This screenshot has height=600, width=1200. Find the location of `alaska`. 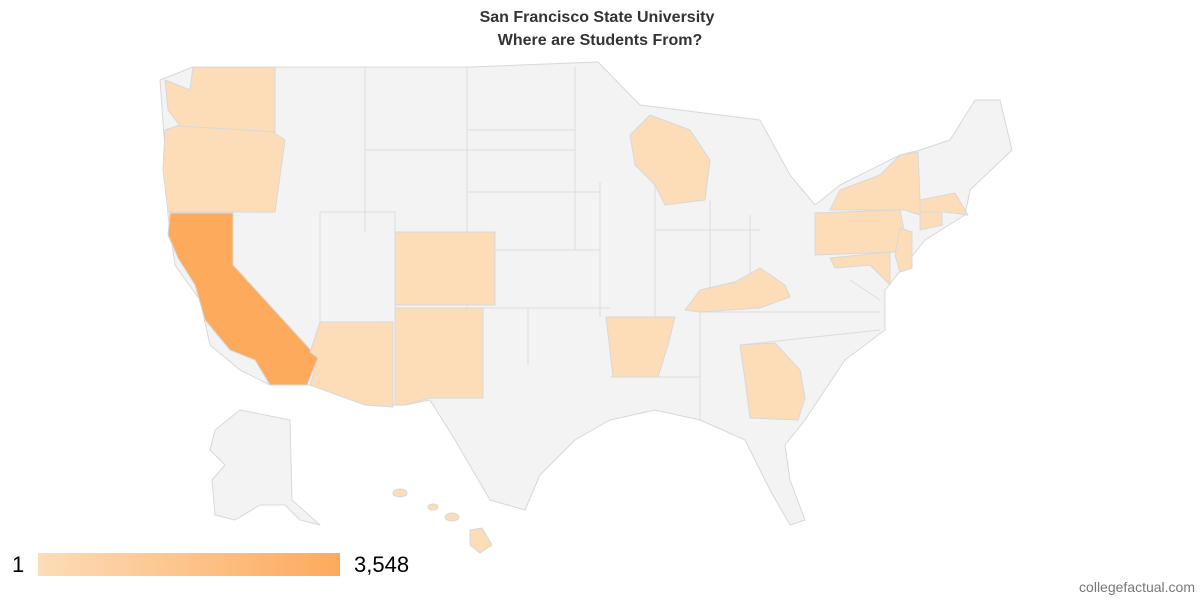

alaska is located at coordinates (265, 467).